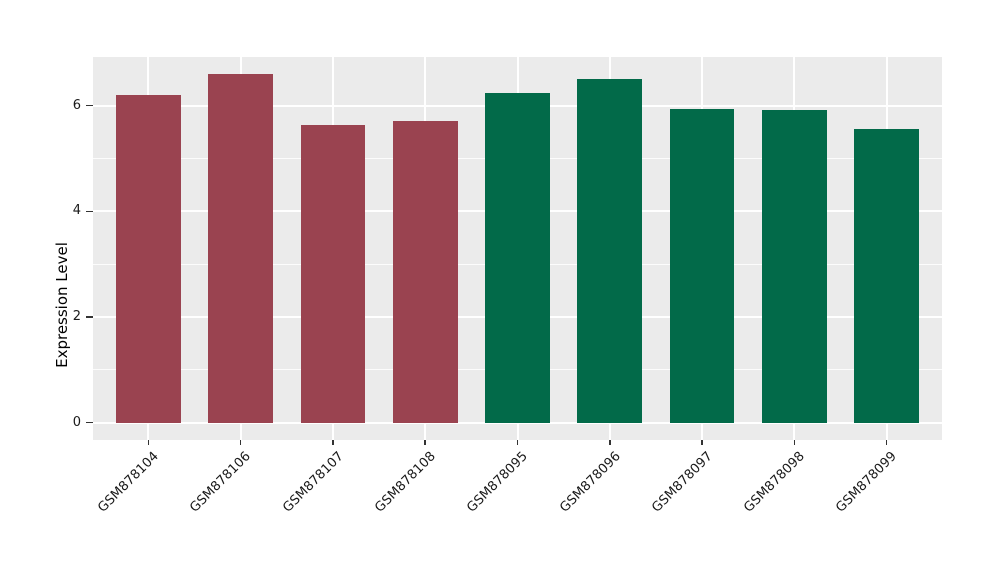 The width and height of the screenshot is (1000, 580). What do you see at coordinates (76, 211) in the screenshot?
I see `y-tick-label: 4` at bounding box center [76, 211].